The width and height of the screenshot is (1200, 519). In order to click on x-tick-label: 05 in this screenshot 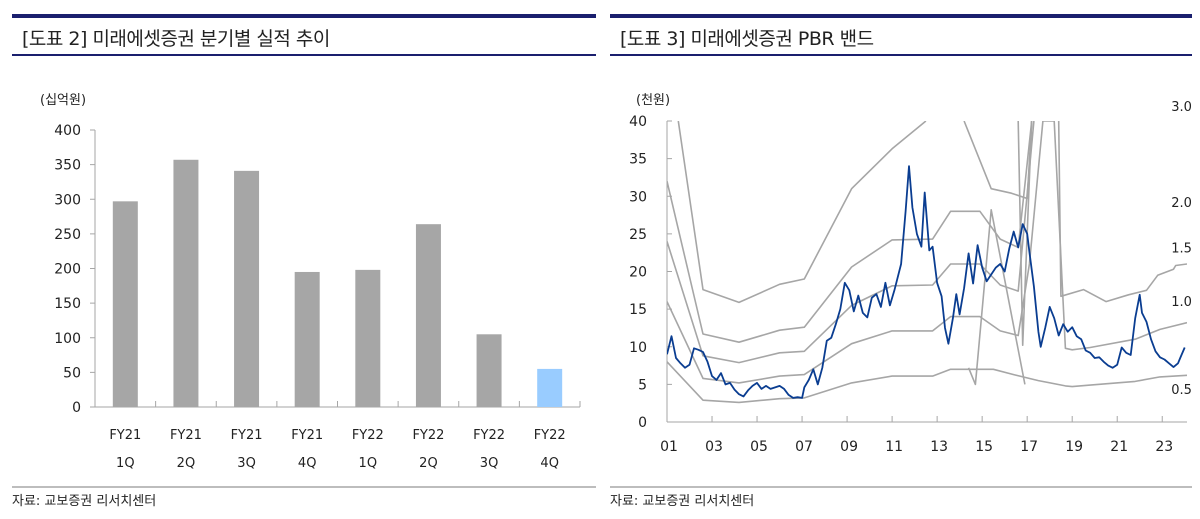, I will do `click(759, 447)`.